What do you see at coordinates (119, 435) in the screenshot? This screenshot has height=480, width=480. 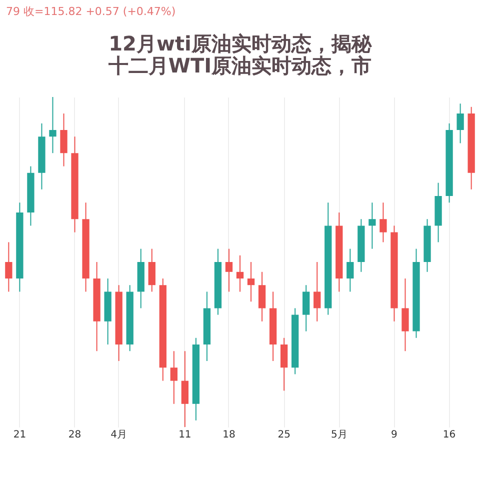 I see `x-tick-label: 4月` at bounding box center [119, 435].